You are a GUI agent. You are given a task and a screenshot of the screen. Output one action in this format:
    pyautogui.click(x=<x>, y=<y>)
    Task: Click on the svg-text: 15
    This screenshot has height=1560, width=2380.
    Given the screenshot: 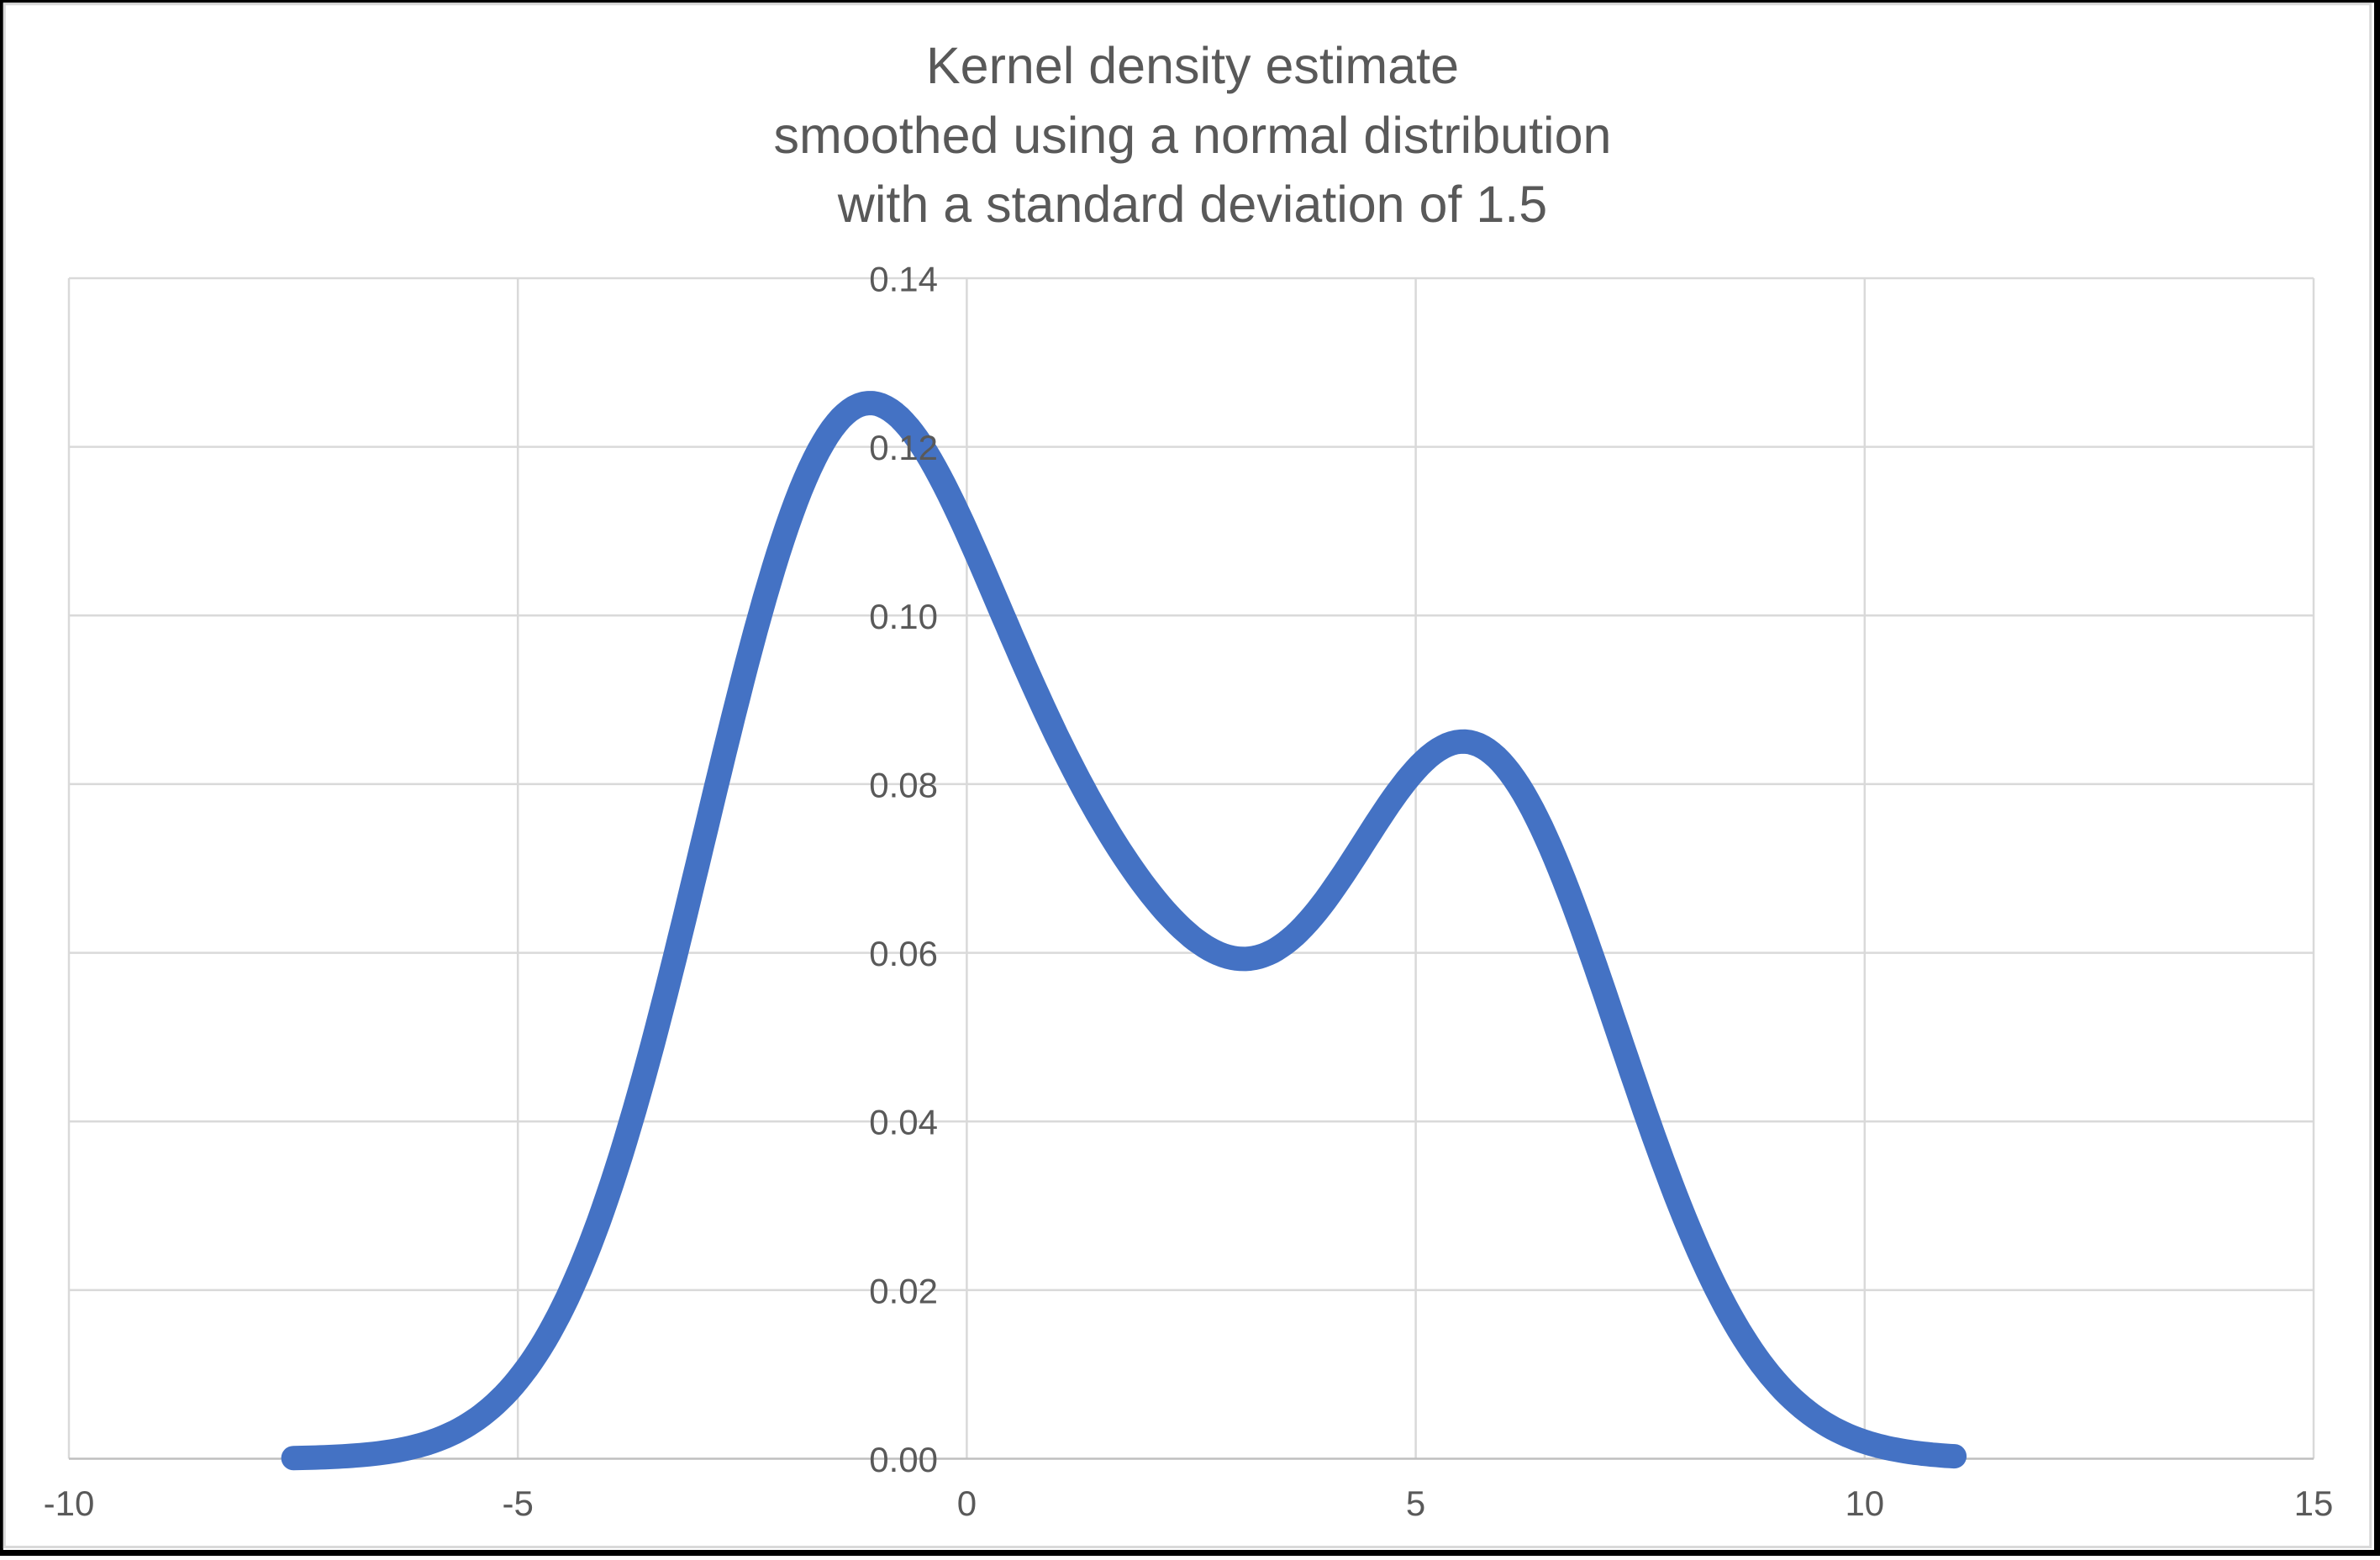 What is the action you would take?
    pyautogui.click(x=2314, y=1503)
    